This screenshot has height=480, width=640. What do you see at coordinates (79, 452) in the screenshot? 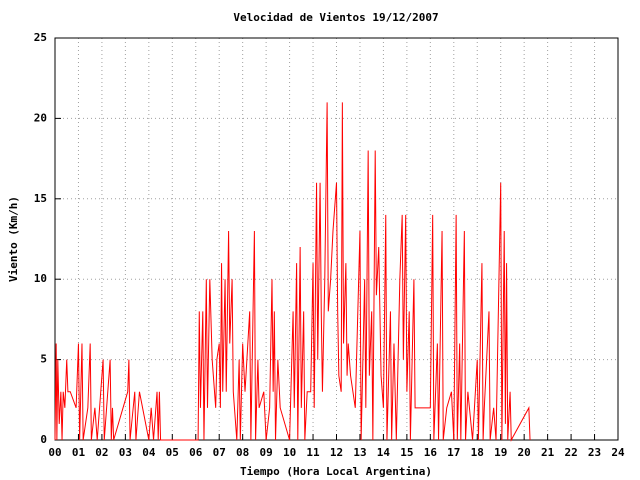
I see `x-tick-label: 01` at bounding box center [79, 452].